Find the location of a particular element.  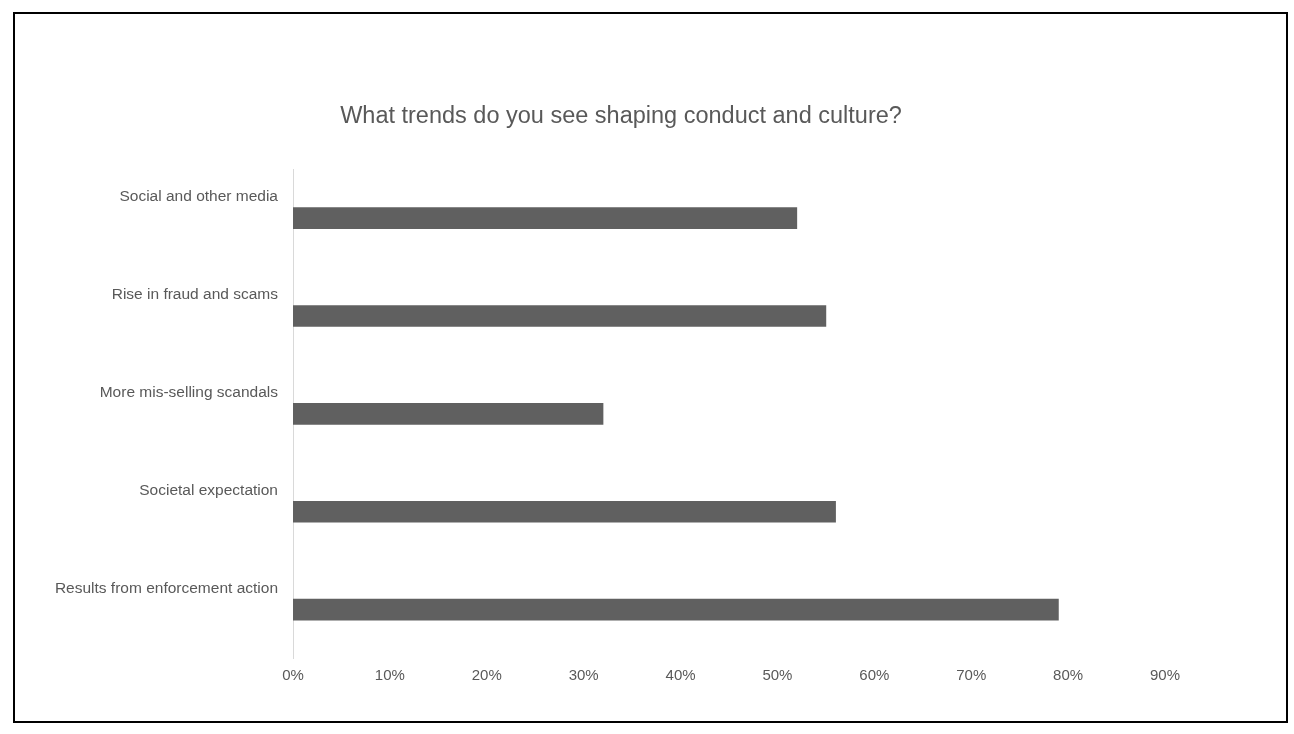

y-tick-label: Rise in fraud and scams is located at coordinates (195, 294).